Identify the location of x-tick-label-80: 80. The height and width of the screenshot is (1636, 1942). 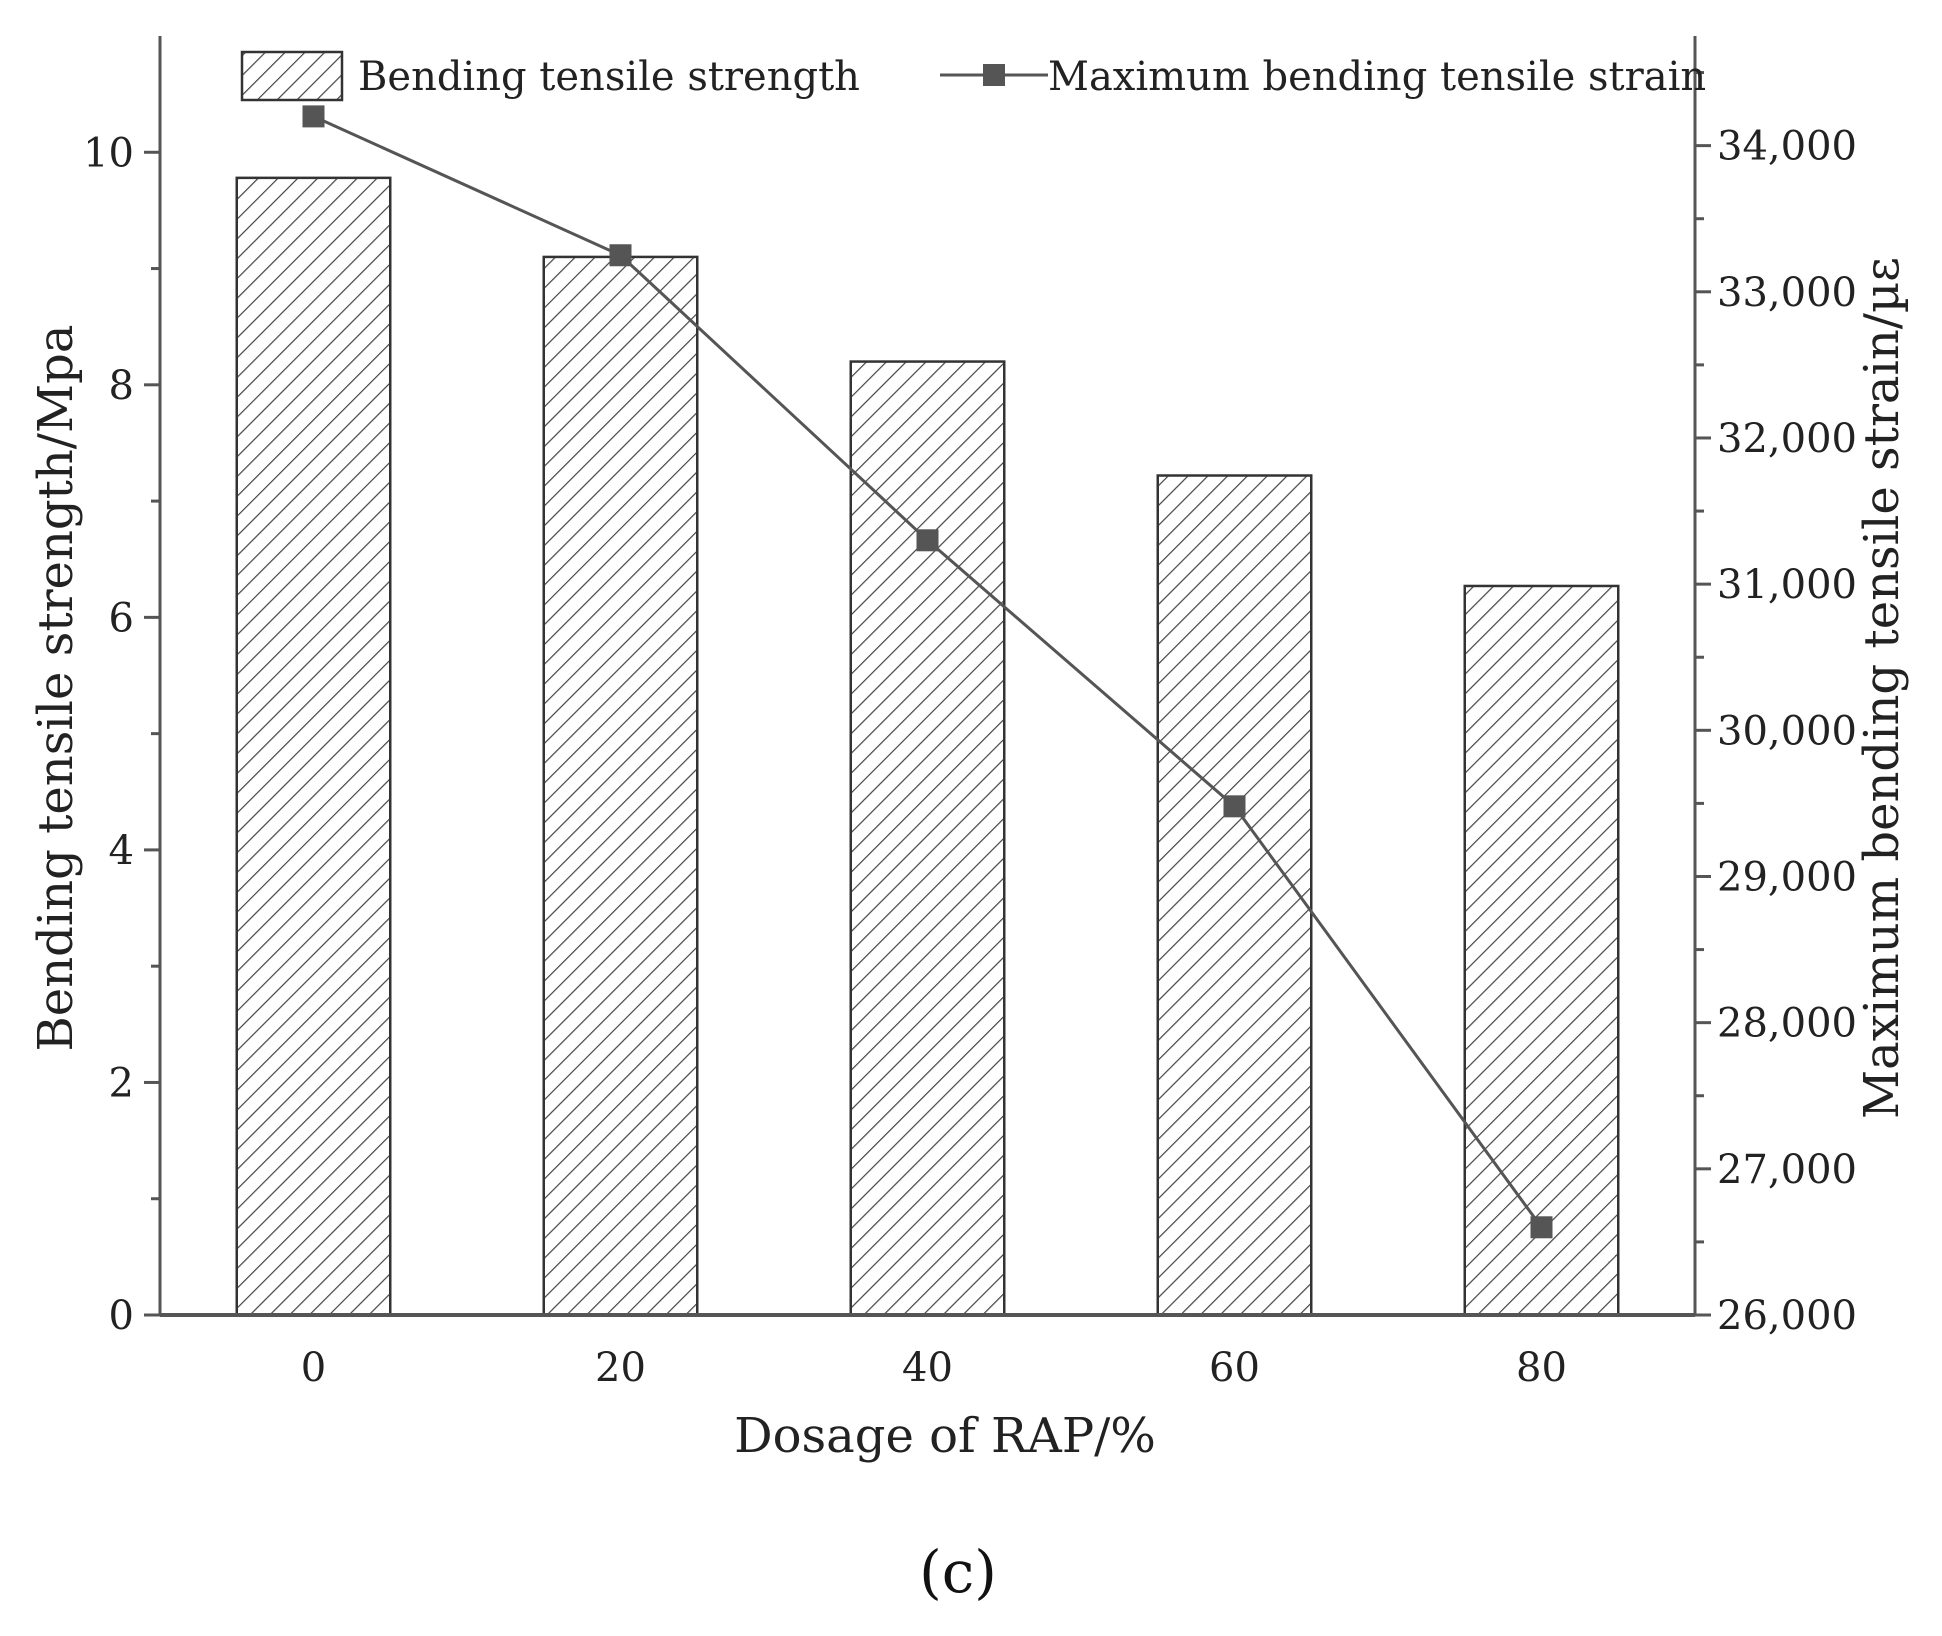
(1541, 1368).